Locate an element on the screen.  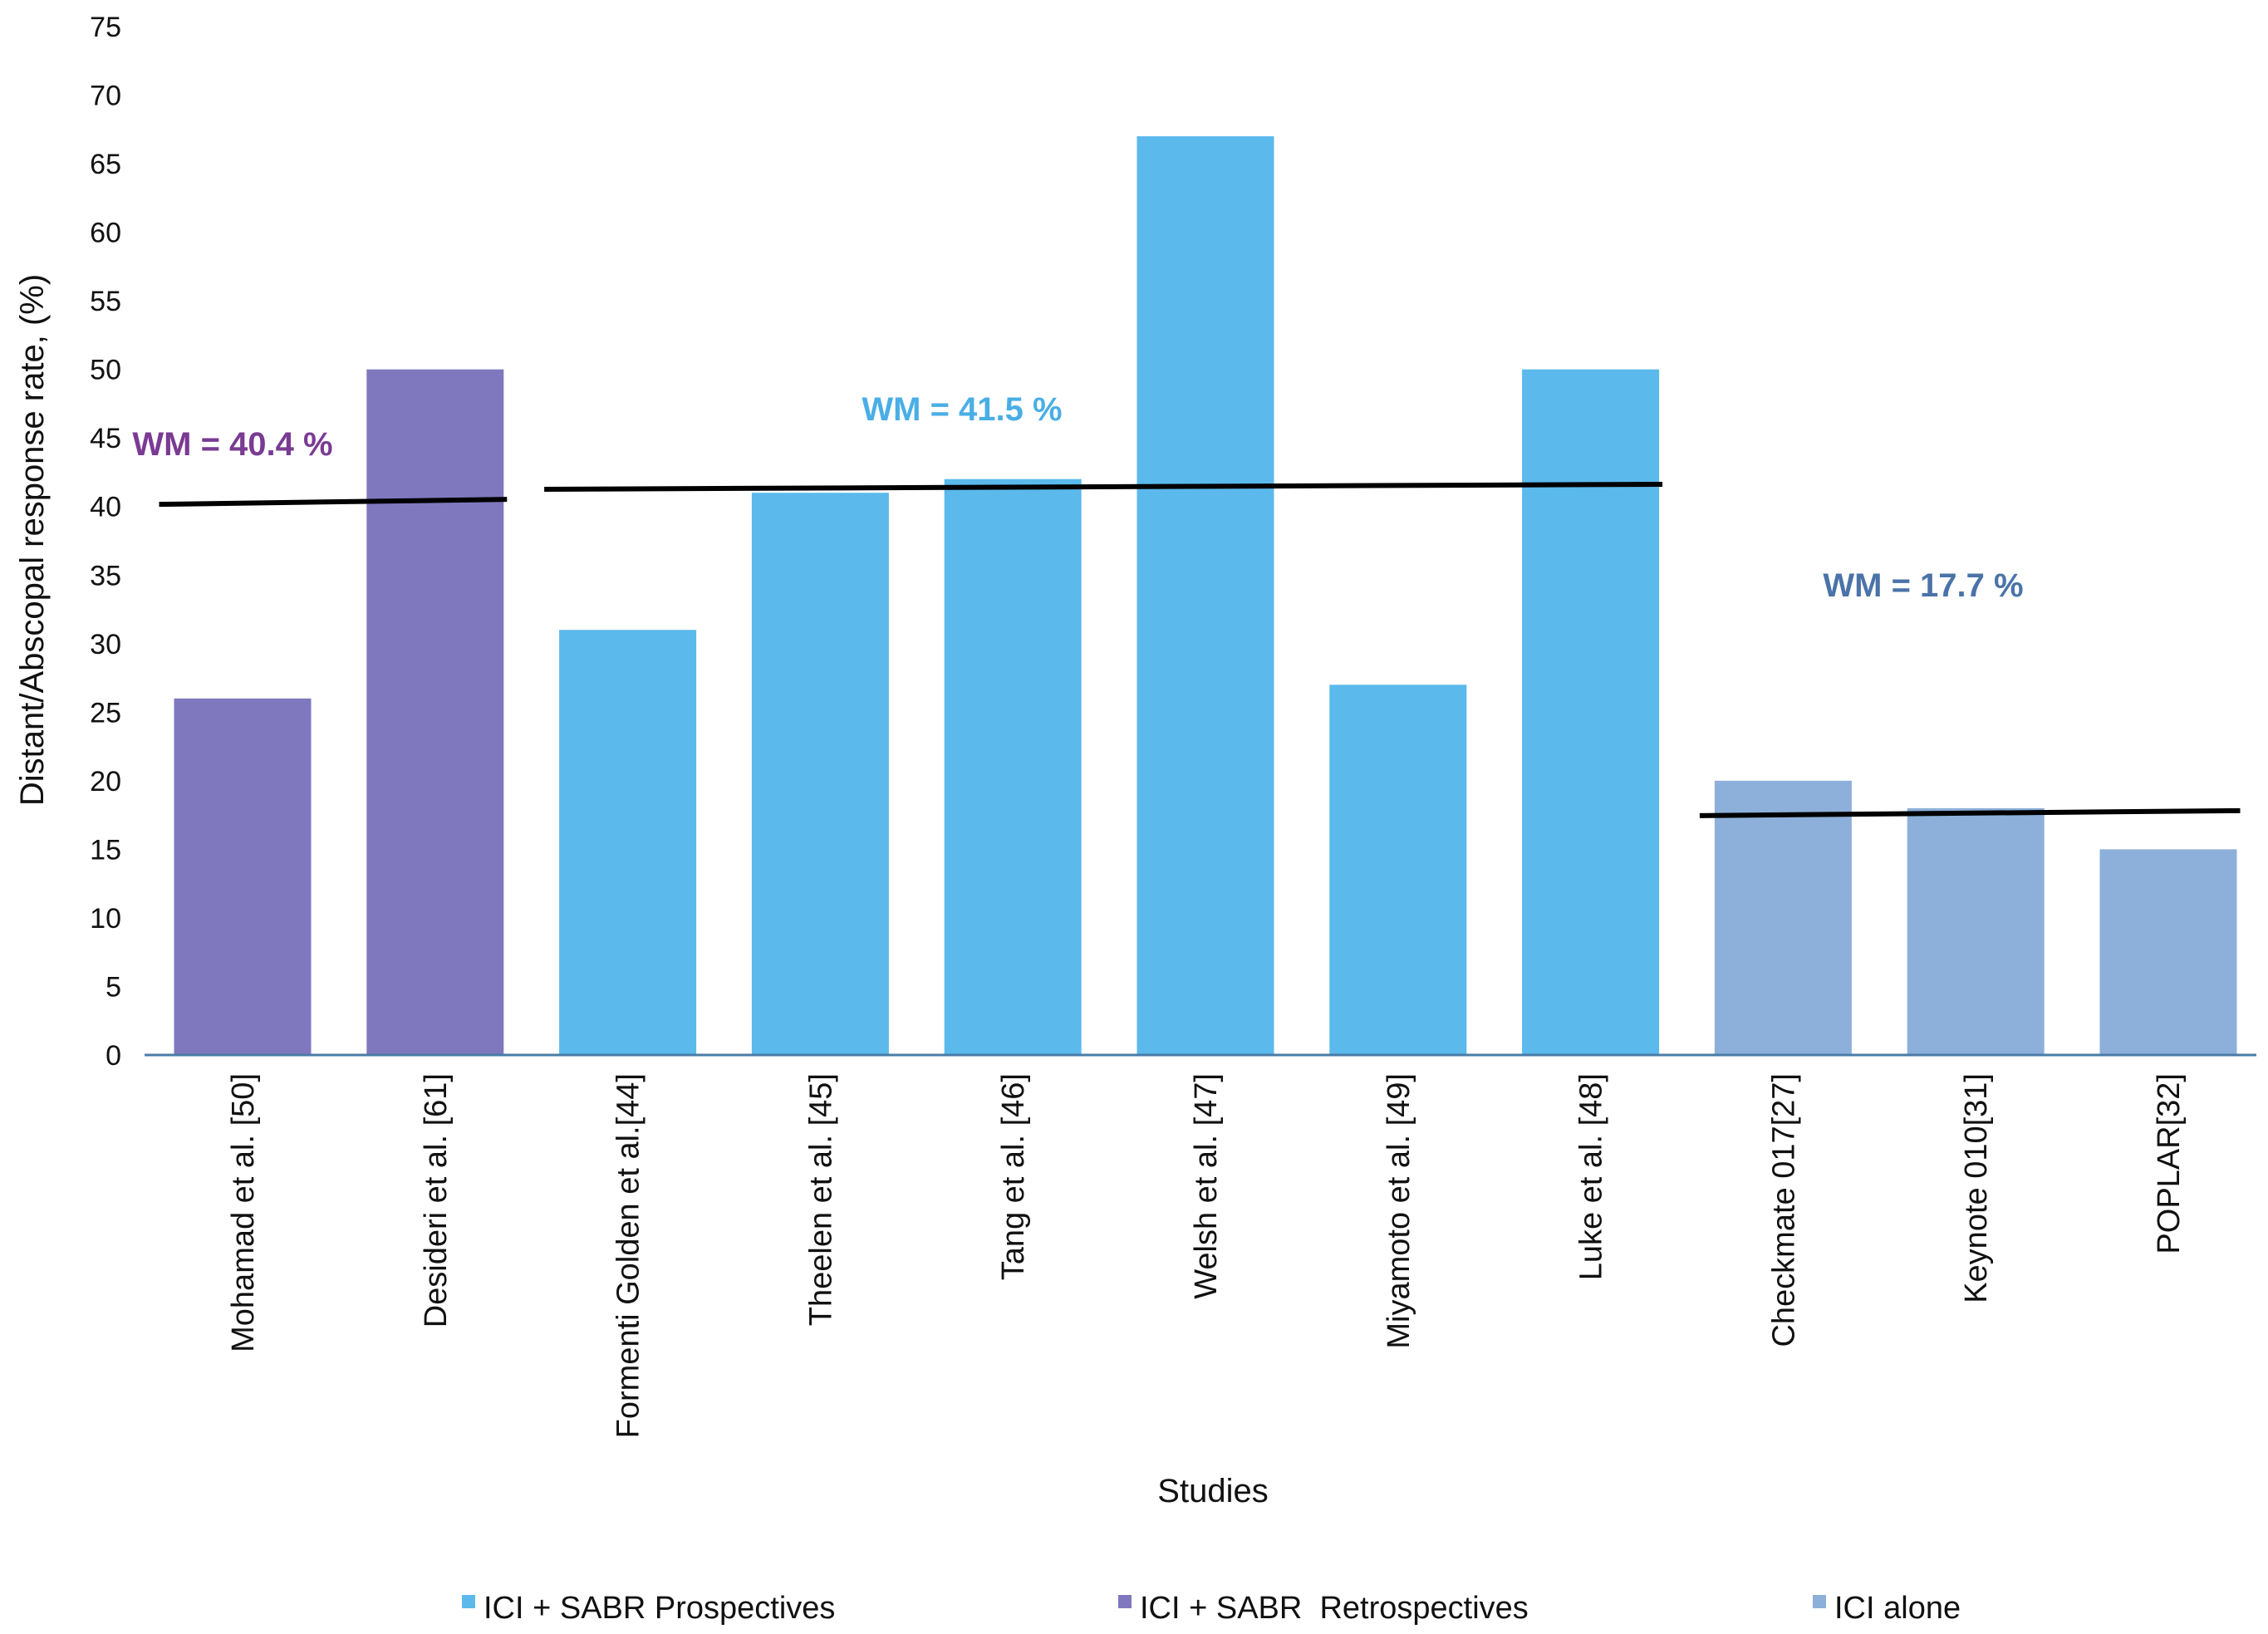
y-tick-35: 35 is located at coordinates (106, 575).